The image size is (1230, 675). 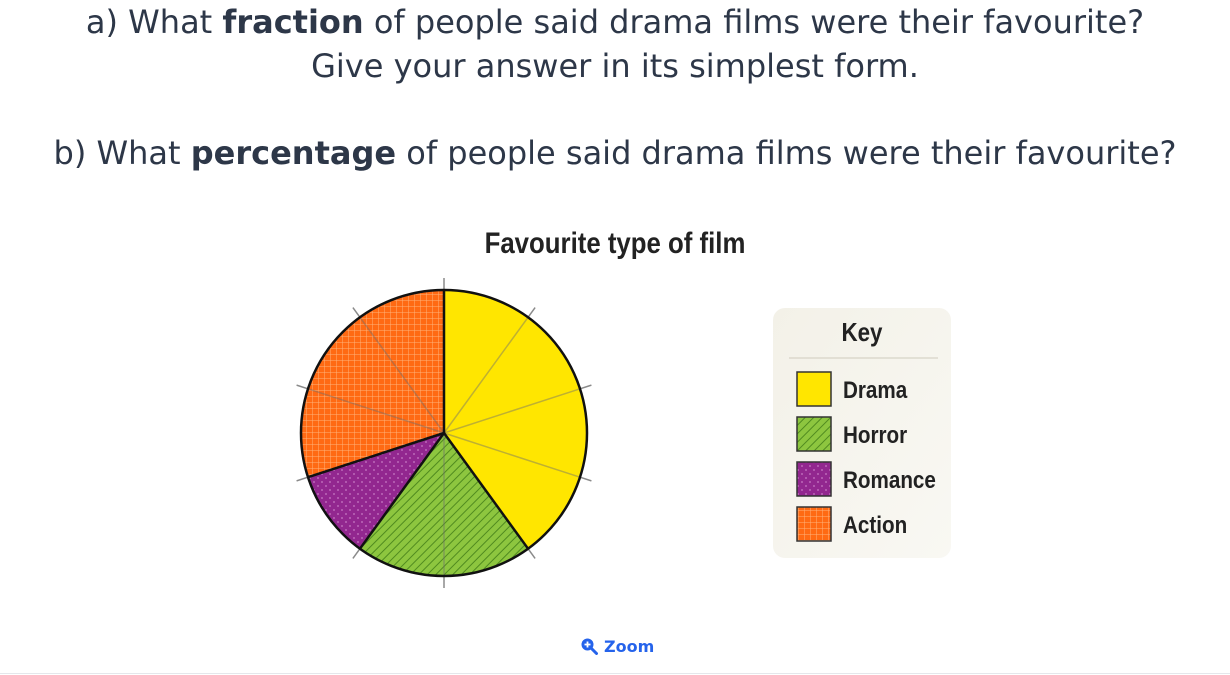 I want to click on legend-title: Key, so click(x=861, y=332).